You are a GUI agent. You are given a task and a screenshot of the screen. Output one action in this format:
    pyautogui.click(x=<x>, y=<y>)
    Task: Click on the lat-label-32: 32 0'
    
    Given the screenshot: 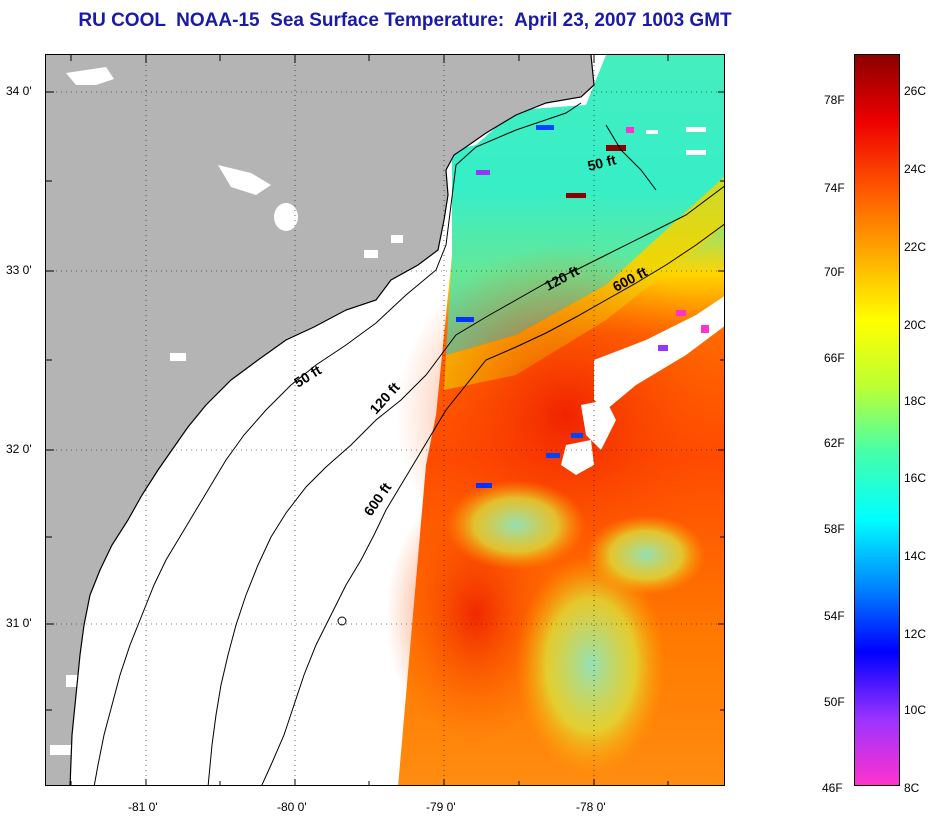 What is the action you would take?
    pyautogui.click(x=19, y=449)
    